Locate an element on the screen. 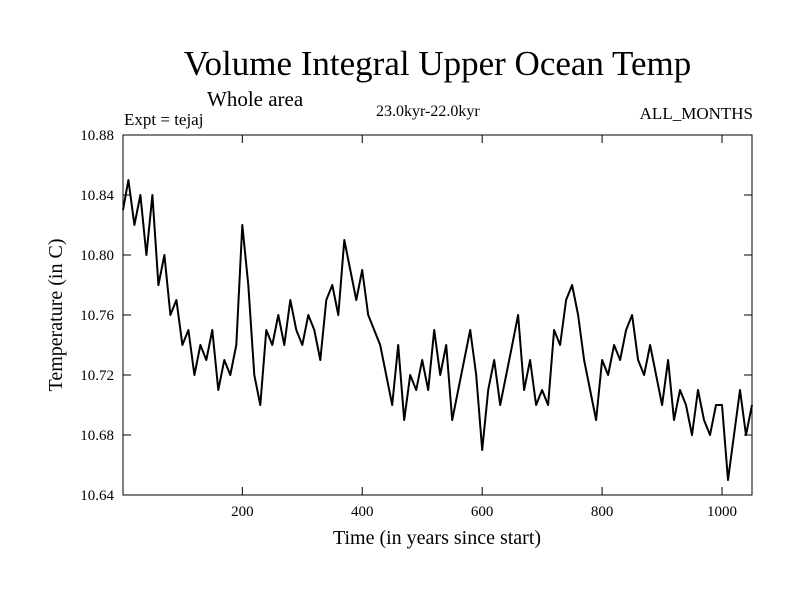 The image size is (800, 600). experiment-label: Expt = tejaj is located at coordinates (164, 119).